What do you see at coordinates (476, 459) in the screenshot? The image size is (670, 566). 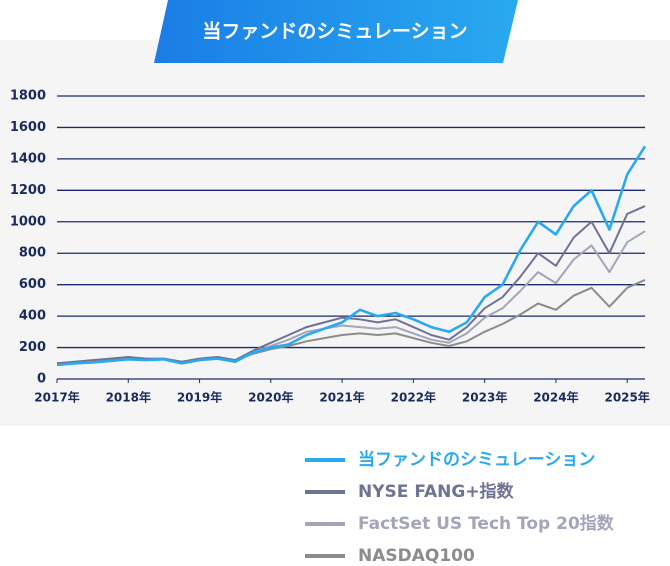 I see `legend-label: 当ファンドのシミュレーション` at bounding box center [476, 459].